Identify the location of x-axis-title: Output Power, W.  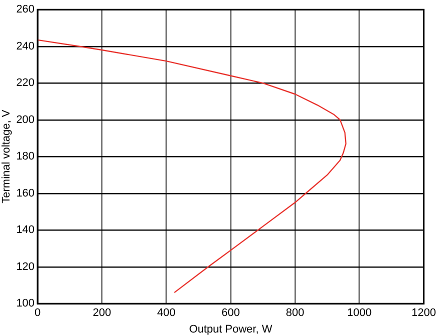
(231, 329).